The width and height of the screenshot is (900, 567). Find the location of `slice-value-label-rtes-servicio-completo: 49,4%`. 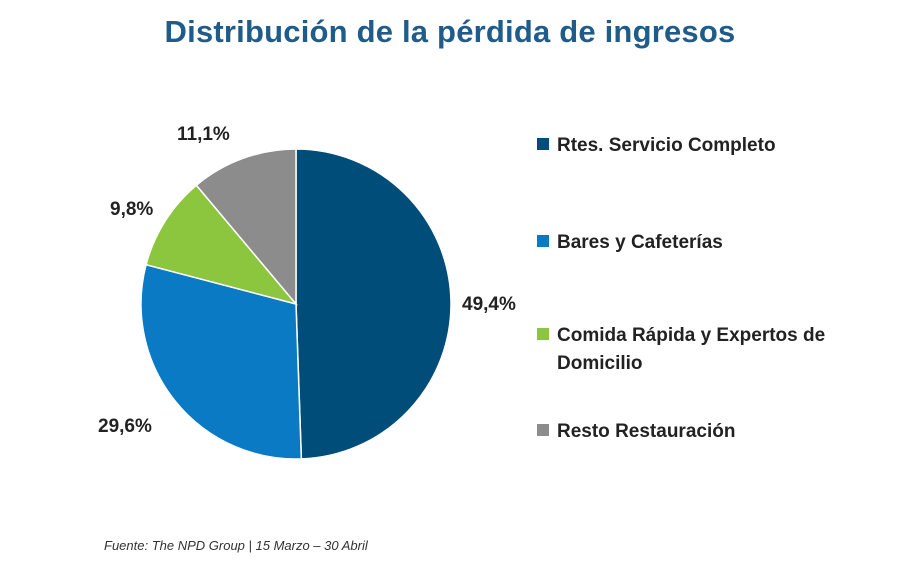

slice-value-label-rtes-servicio-completo: 49,4% is located at coordinates (489, 304).